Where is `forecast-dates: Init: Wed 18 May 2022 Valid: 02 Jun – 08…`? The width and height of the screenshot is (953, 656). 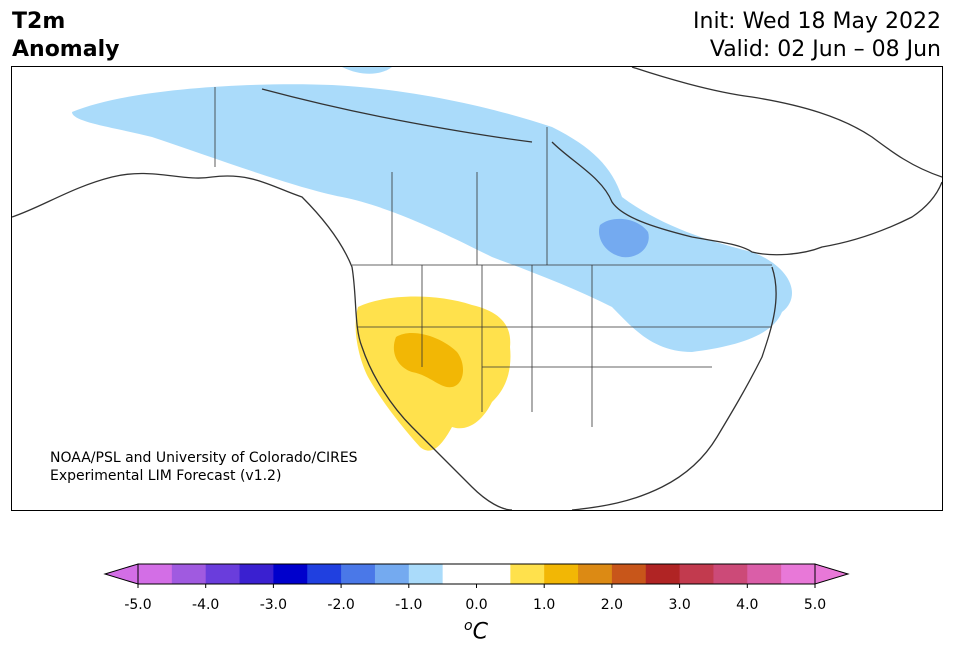
forecast-dates: Init: Wed 18 May 2022 Valid: 02 Jun – 08… is located at coordinates (817, 36).